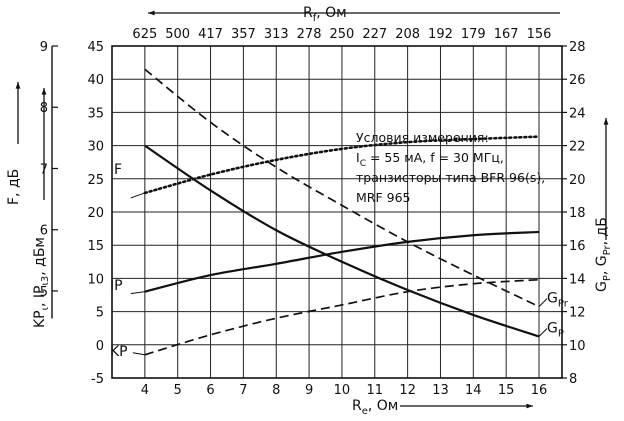 This screenshot has width=624, height=421. Describe the element at coordinates (119, 352) in the screenshot. I see `series-label: KP` at that location.